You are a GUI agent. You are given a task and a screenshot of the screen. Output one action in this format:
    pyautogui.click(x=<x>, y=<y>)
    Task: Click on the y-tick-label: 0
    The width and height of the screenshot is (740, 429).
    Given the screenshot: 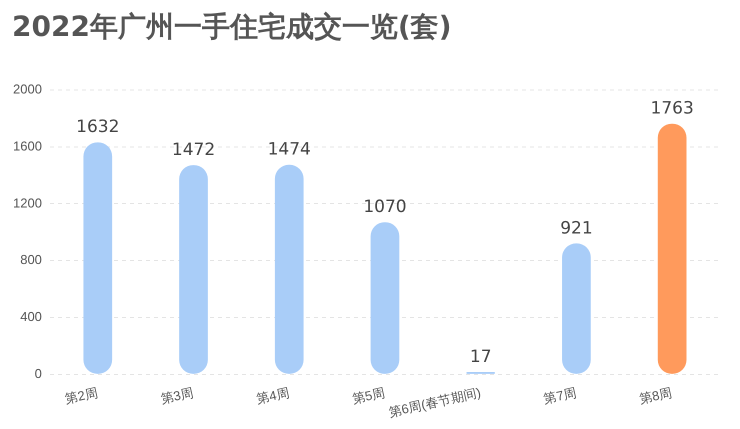 What is the action you would take?
    pyautogui.click(x=38, y=373)
    